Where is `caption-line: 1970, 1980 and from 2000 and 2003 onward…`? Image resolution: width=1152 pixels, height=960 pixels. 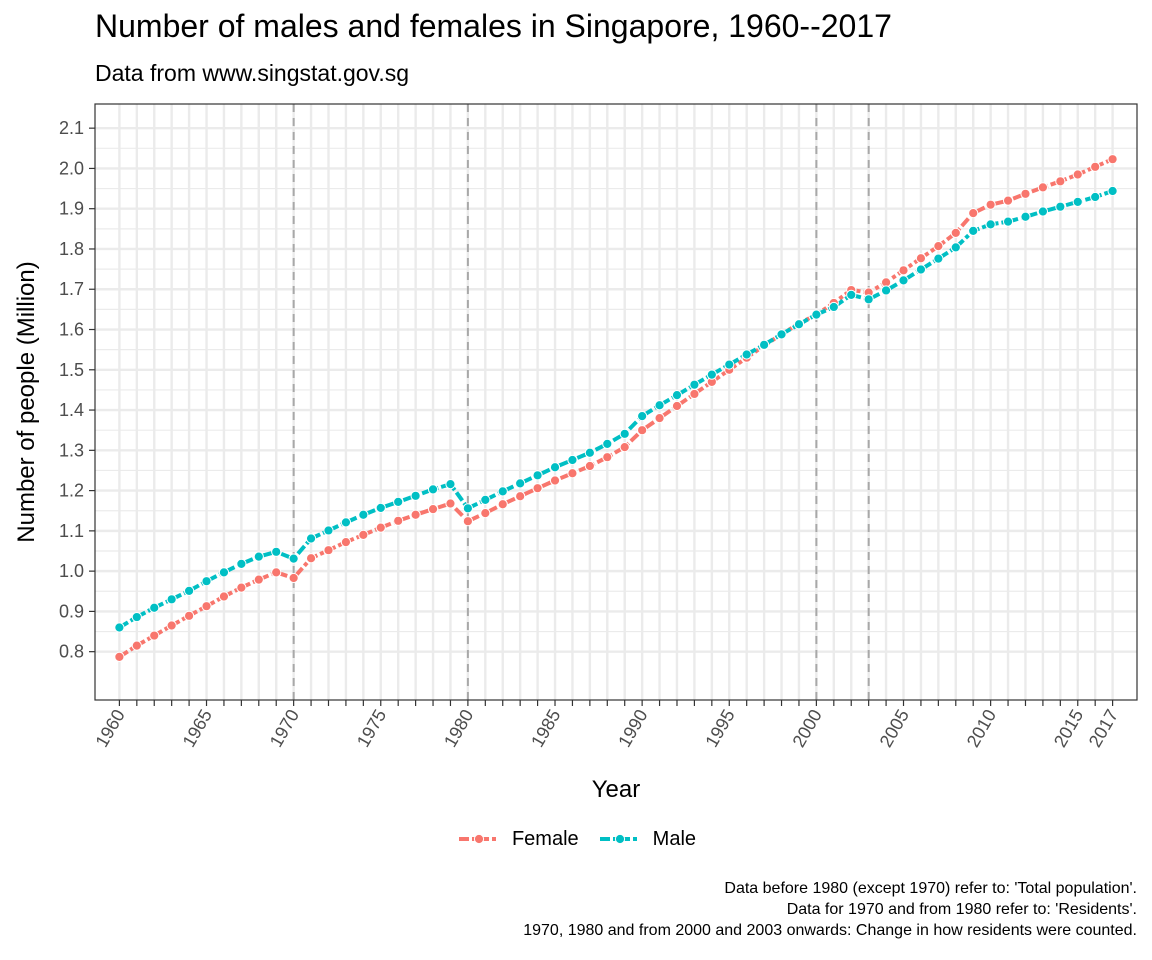
caption-line: 1970, 1980 and from 2000 and 2003 onward… is located at coordinates (830, 930).